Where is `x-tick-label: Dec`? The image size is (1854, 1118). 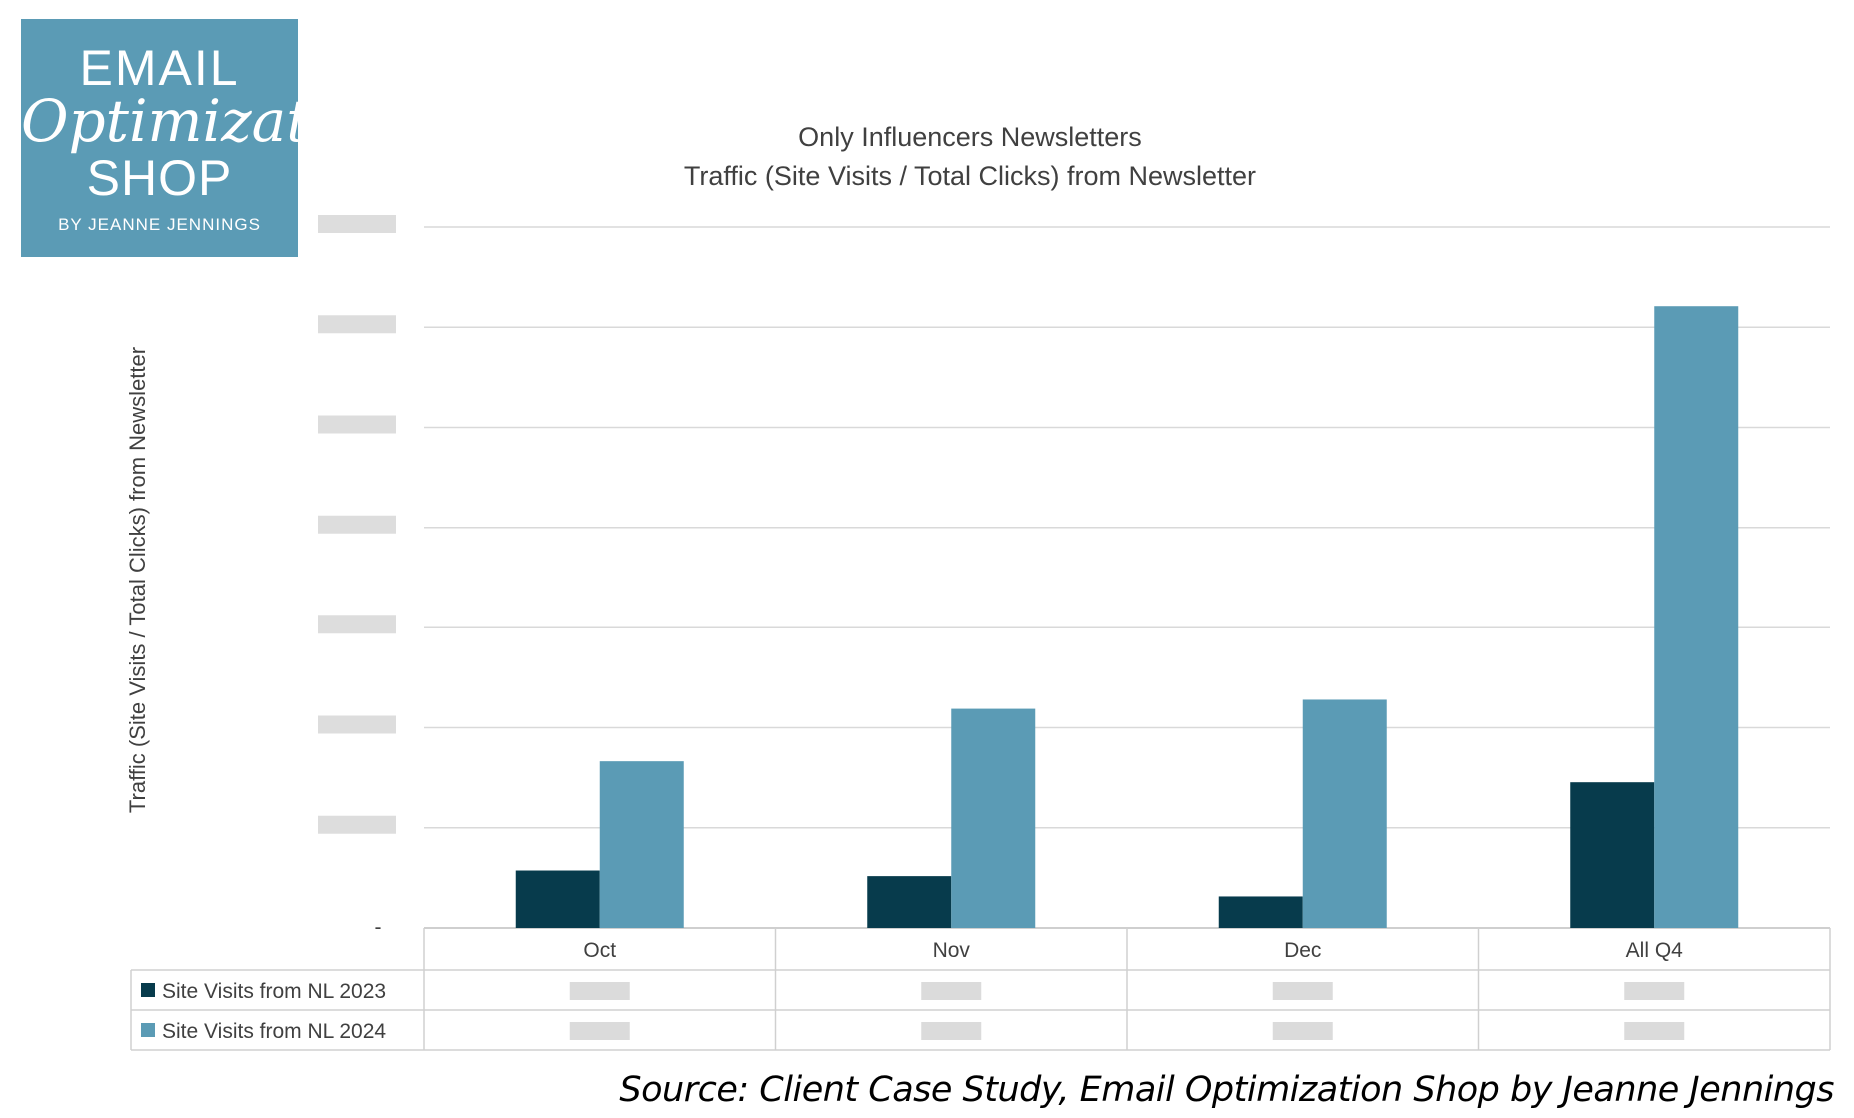
x-tick-label: Dec is located at coordinates (1302, 950).